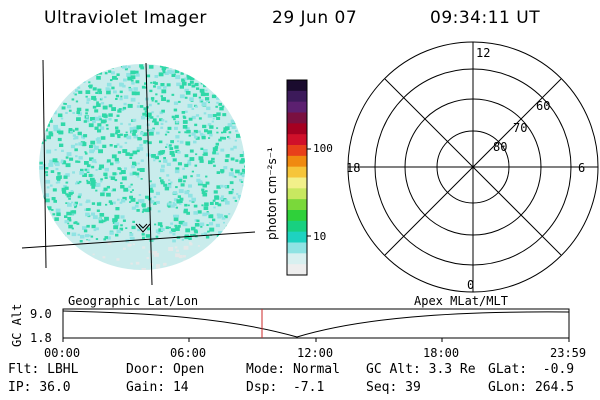 Image resolution: width=600 pixels, height=400 pixels. I want to click on apex-label: Apex MLat/MLT, so click(461, 301).